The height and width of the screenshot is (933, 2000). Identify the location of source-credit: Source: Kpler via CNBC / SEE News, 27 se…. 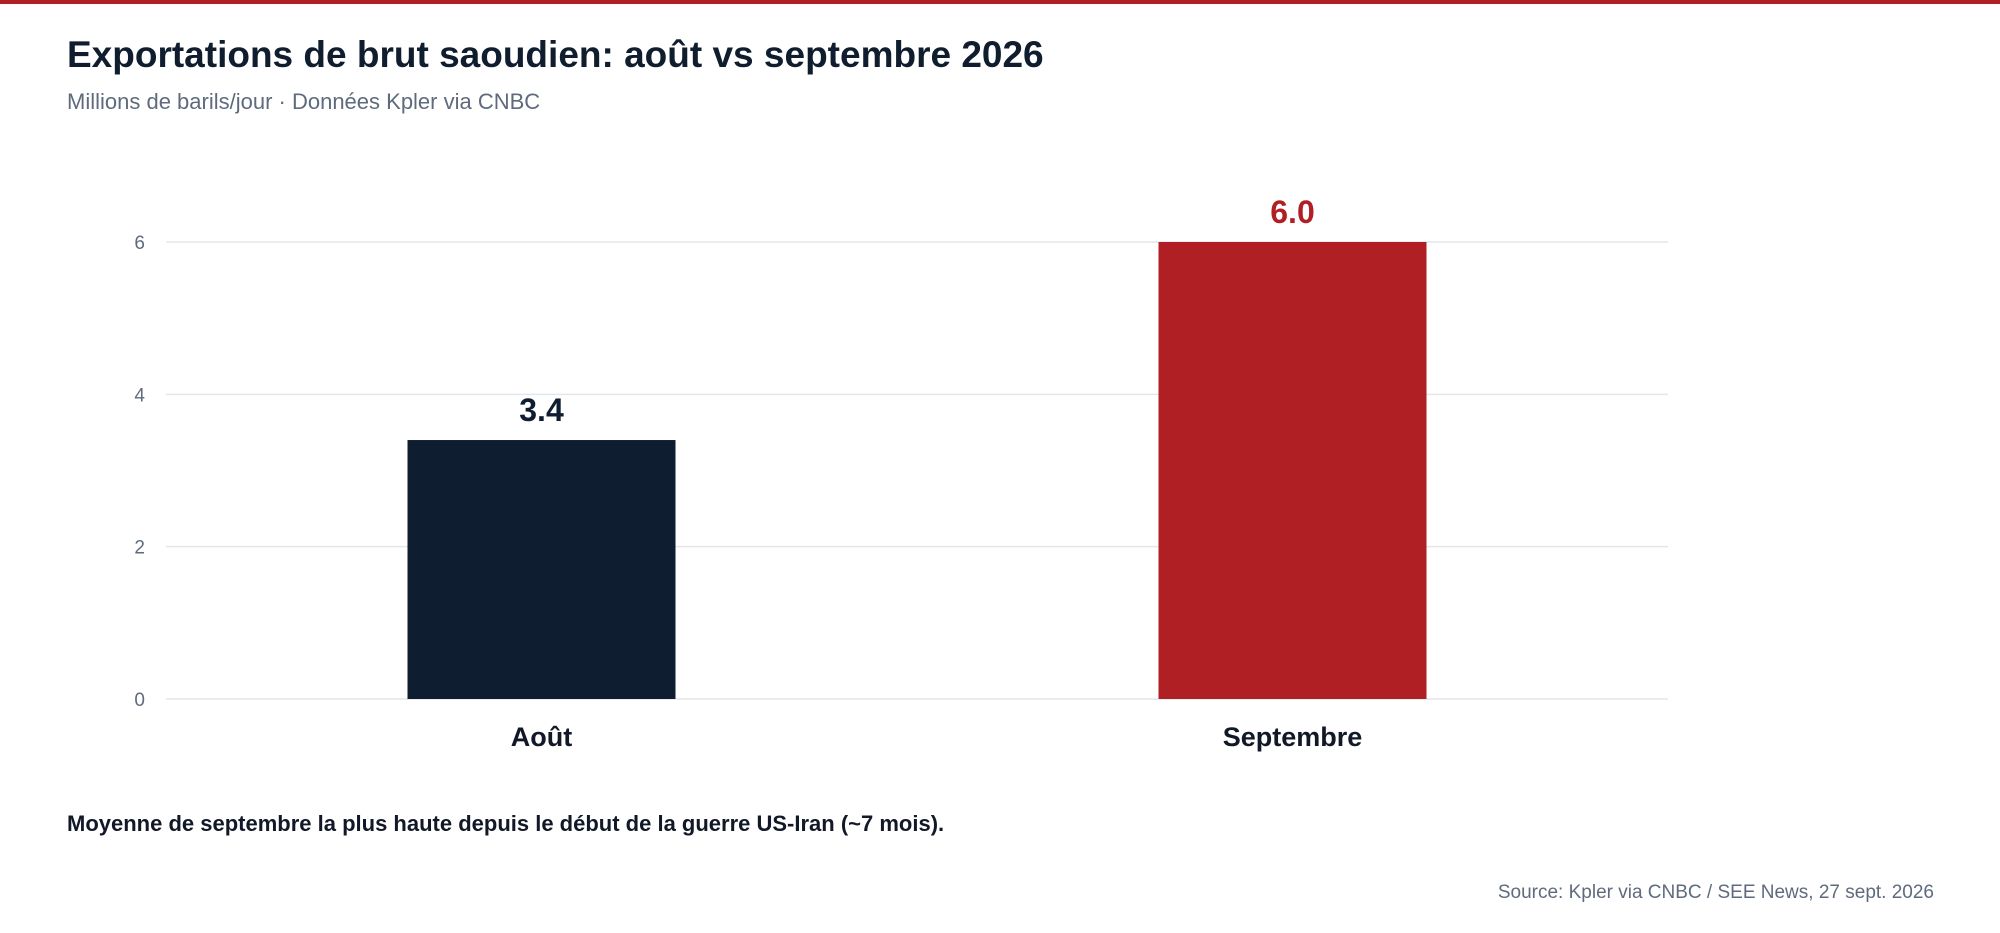
(1715, 892).